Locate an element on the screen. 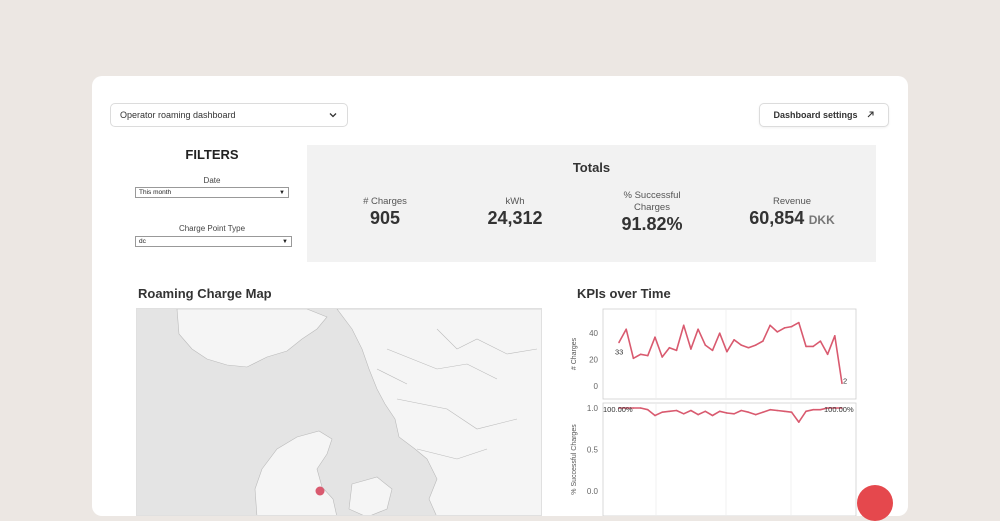  land-norway is located at coordinates (252, 338).